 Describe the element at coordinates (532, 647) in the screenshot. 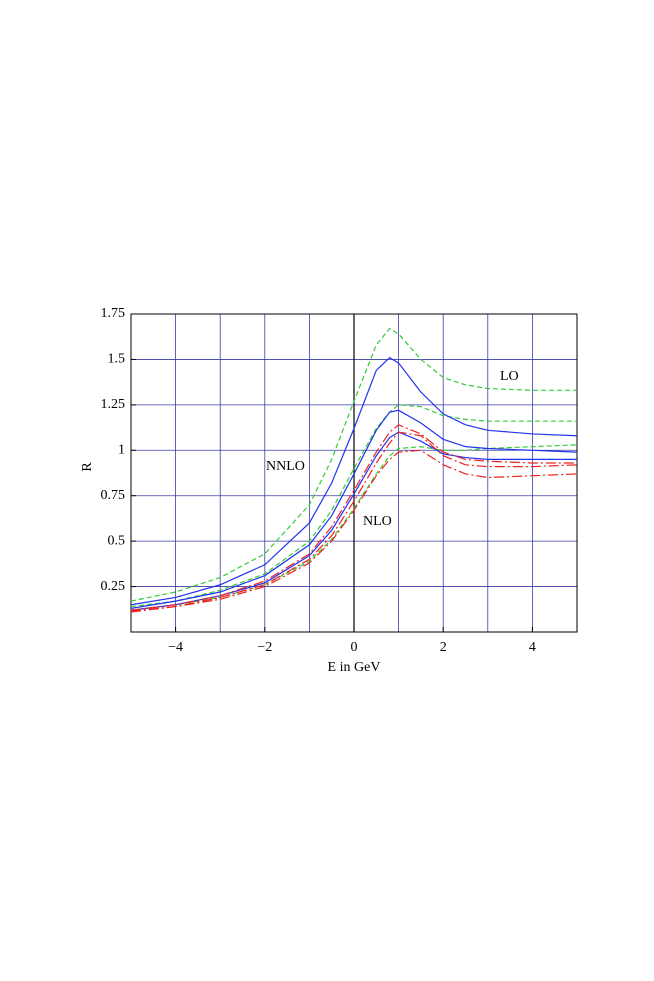

I see `x-tick-label: 4` at that location.